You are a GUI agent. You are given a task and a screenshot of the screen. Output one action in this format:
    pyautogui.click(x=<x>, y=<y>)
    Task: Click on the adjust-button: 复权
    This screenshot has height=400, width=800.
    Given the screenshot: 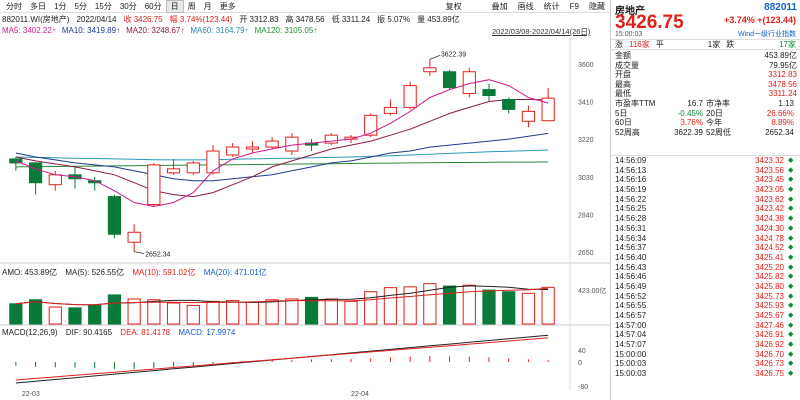 What is the action you would take?
    pyautogui.click(x=453, y=6)
    